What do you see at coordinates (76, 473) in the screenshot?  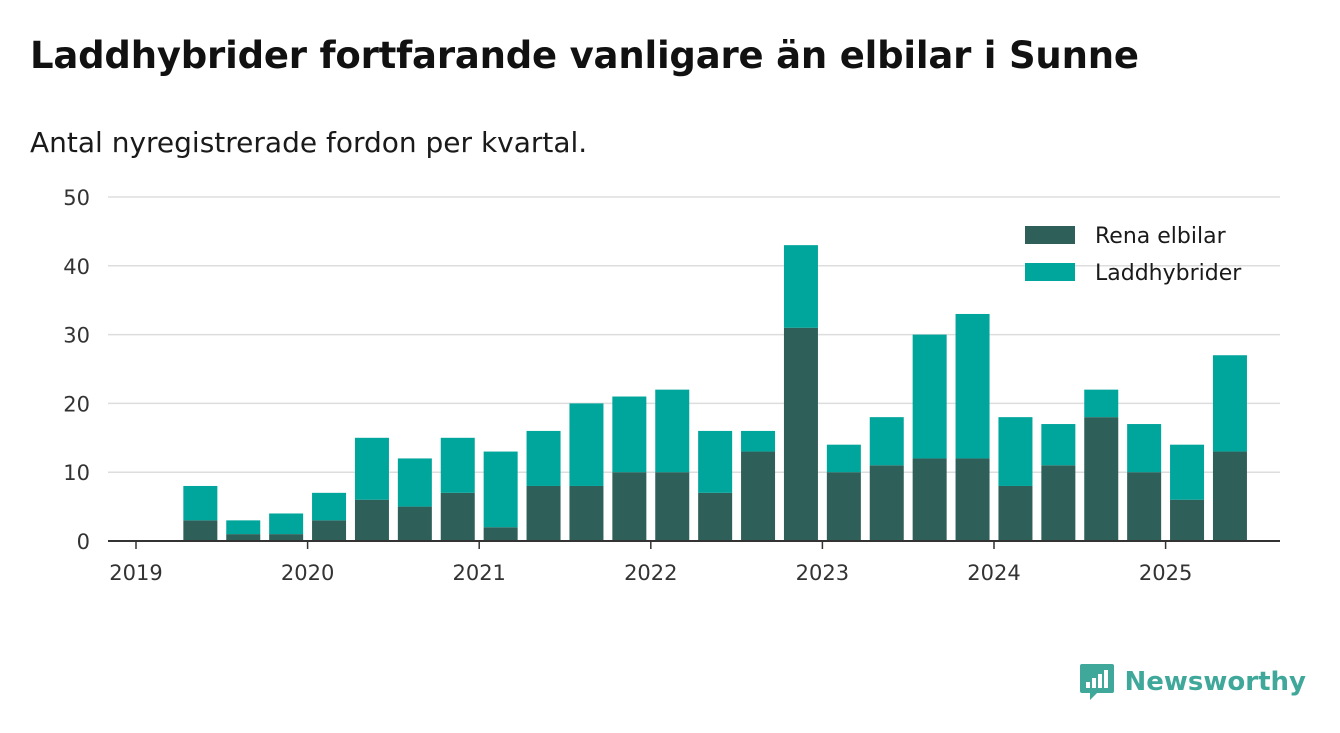 I see `y-tick-label: 10` at bounding box center [76, 473].